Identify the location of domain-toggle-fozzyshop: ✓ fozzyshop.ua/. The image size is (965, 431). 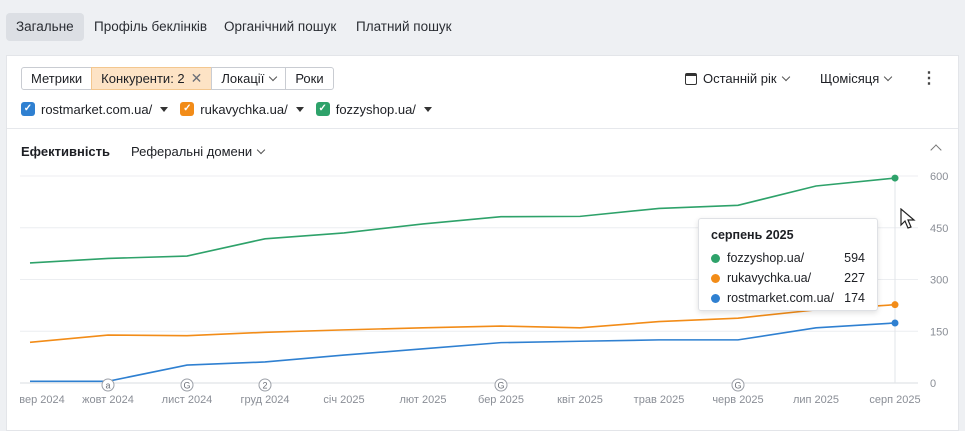
(373, 109).